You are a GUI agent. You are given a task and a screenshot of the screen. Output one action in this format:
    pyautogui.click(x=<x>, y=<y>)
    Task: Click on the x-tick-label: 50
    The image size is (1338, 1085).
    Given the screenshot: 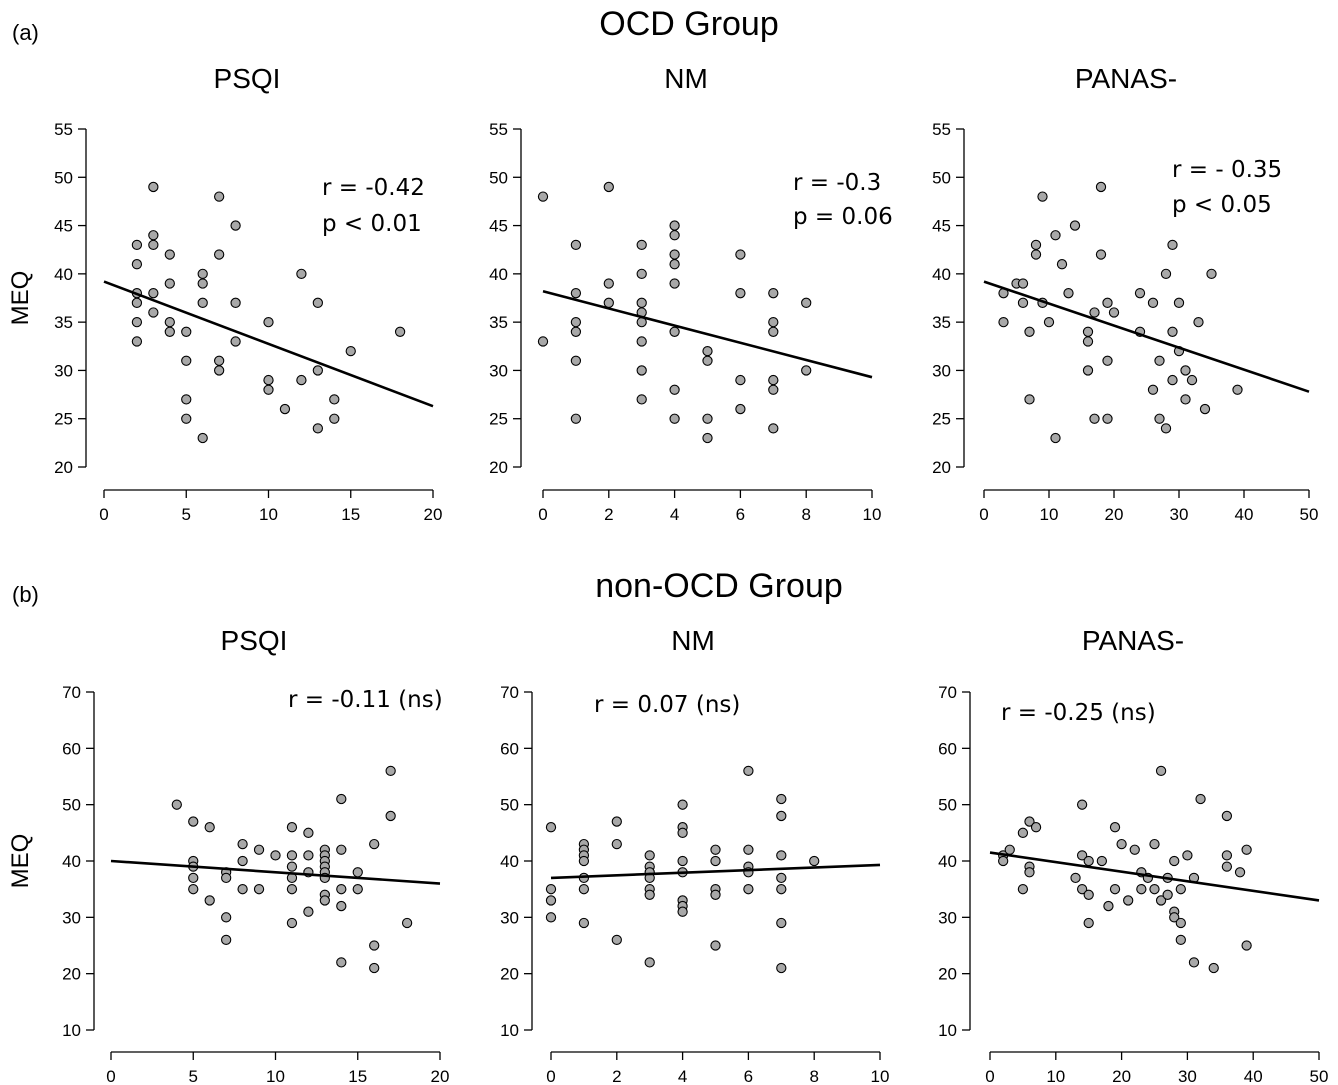 What is the action you would take?
    pyautogui.click(x=1319, y=1076)
    